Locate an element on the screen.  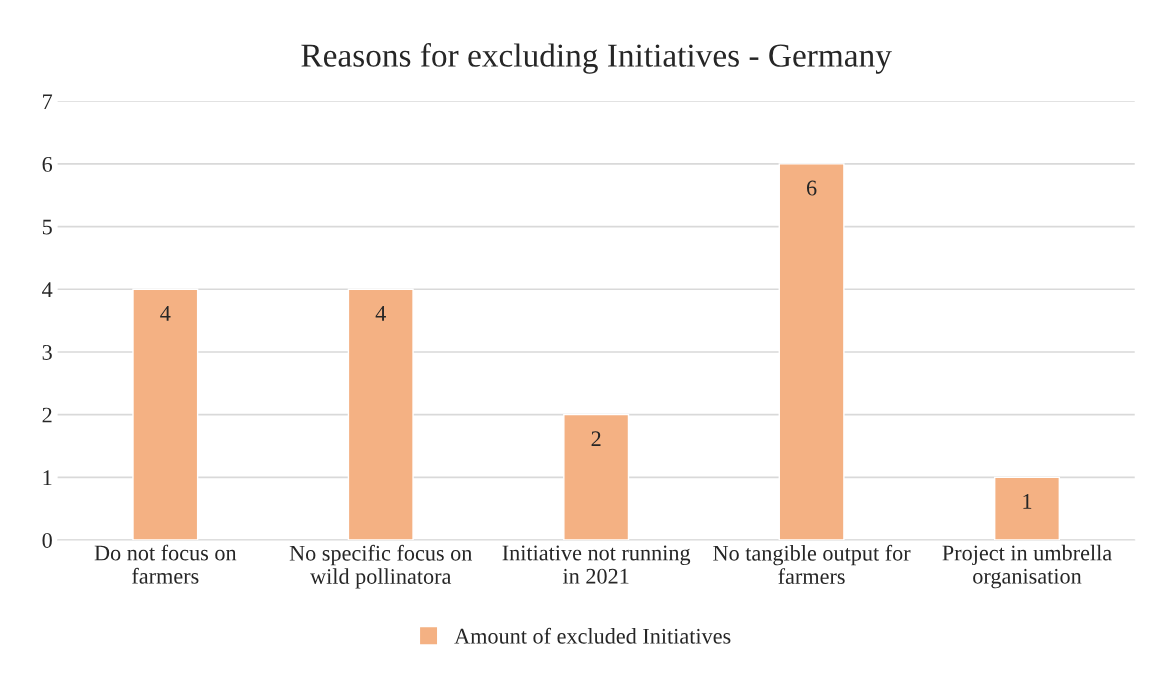
y-tick-label: 7 is located at coordinates (48, 101).